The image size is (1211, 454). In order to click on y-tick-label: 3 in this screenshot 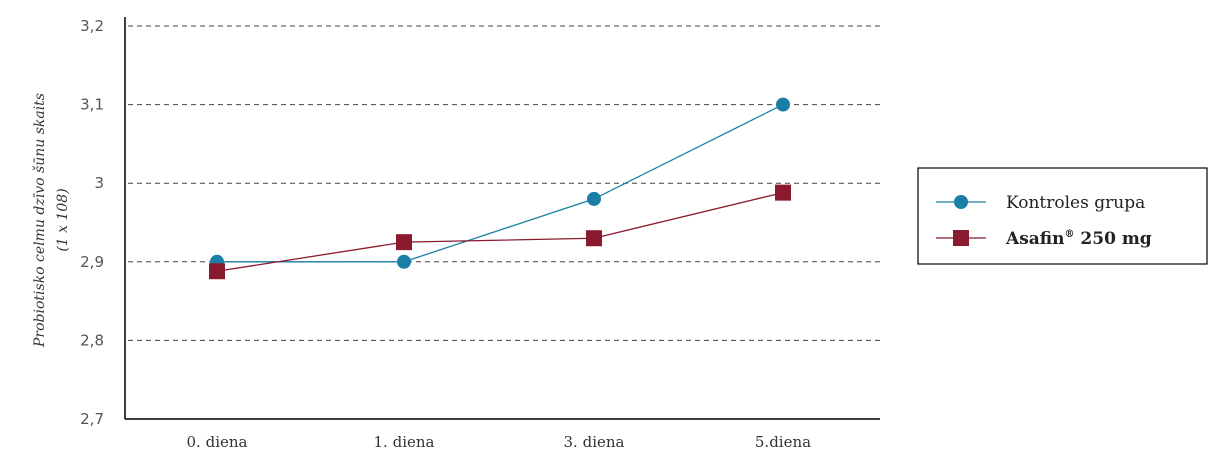, I will do `click(99, 183)`.